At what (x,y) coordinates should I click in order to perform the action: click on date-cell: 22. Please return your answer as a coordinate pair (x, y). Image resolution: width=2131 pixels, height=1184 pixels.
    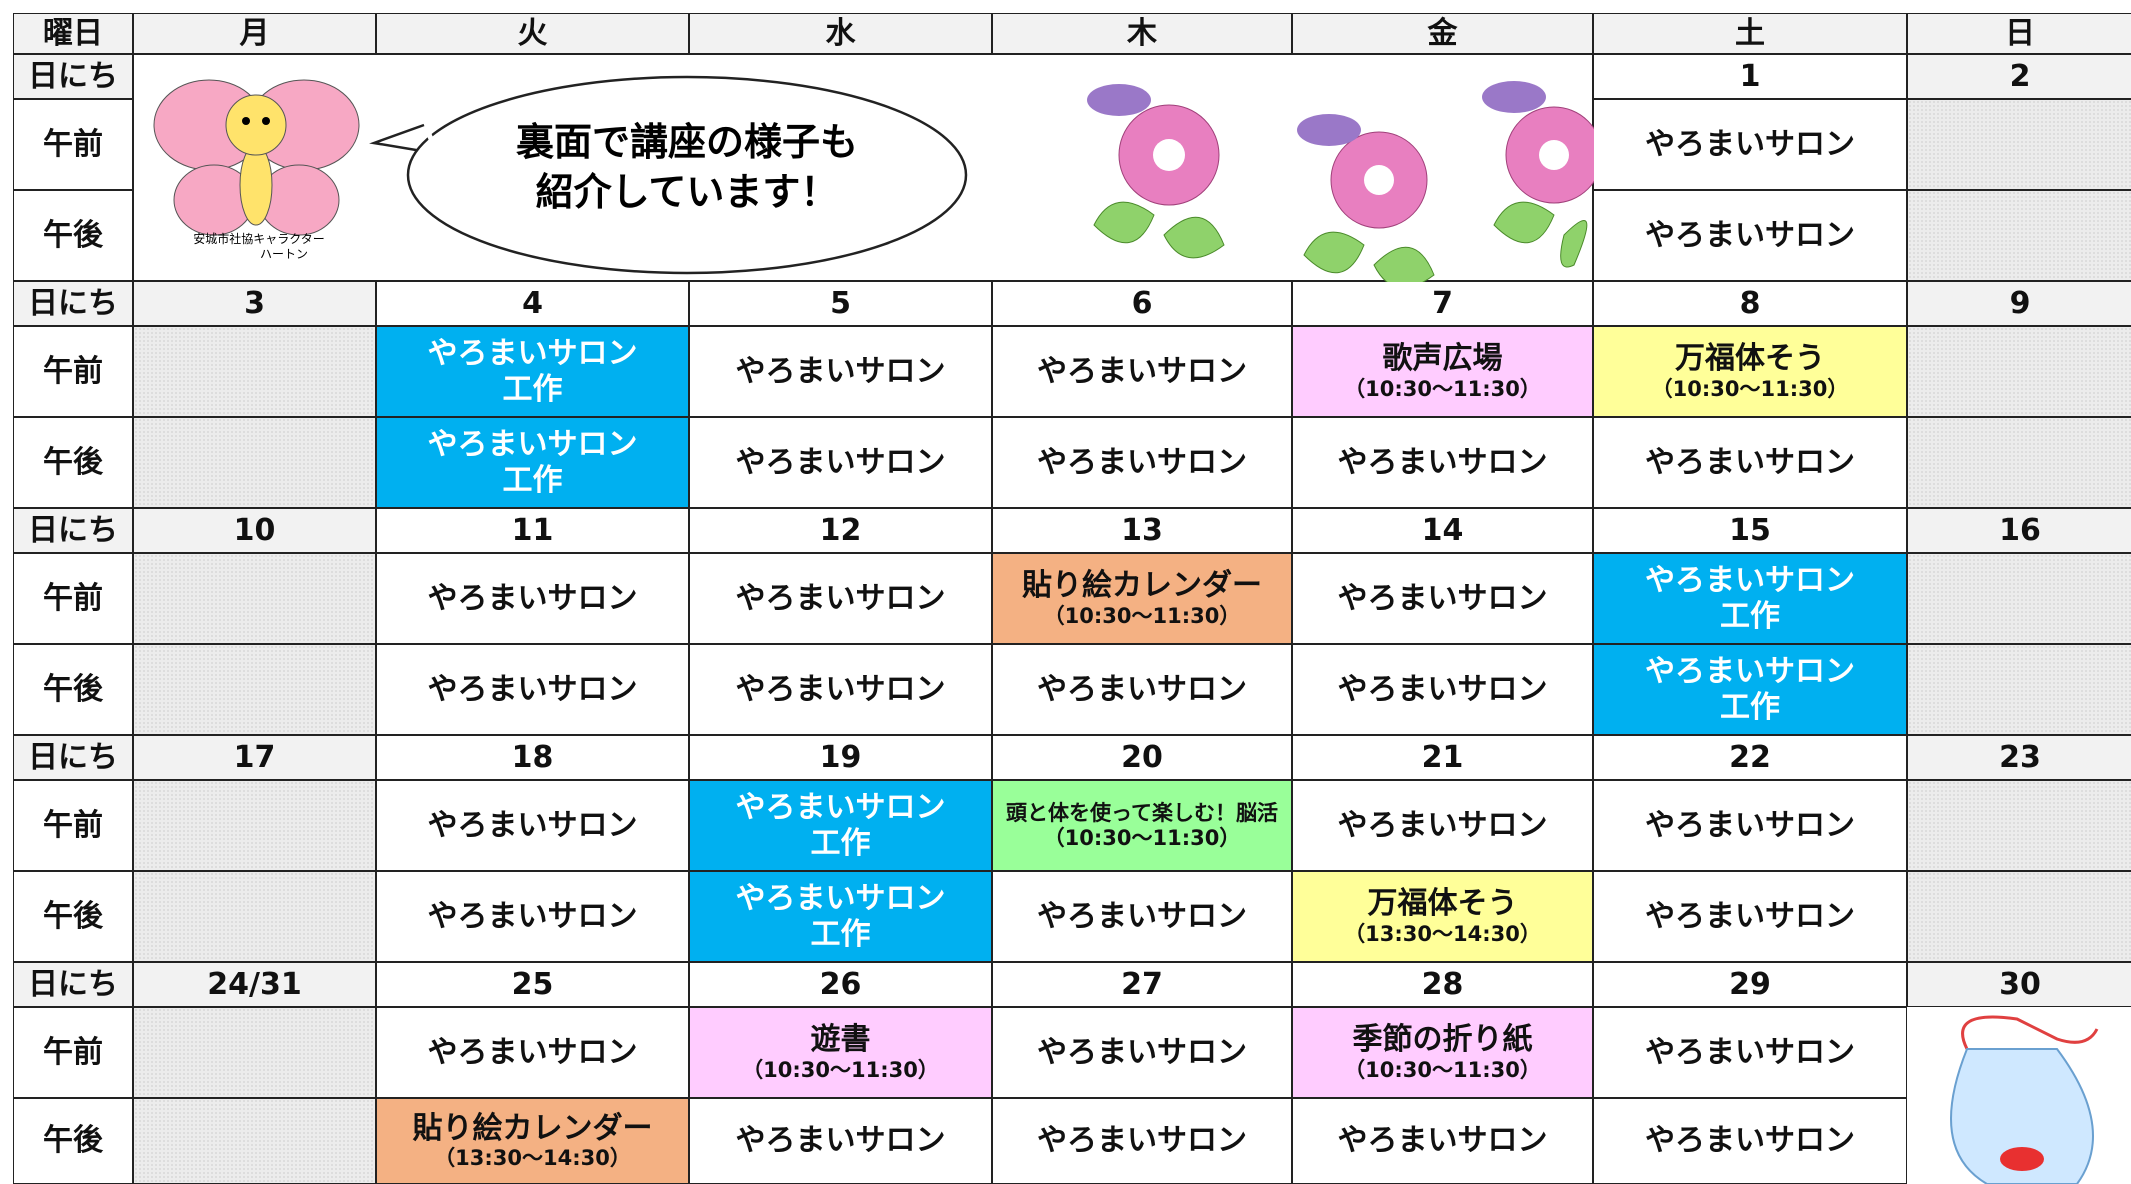
    Looking at the image, I should click on (1750, 757).